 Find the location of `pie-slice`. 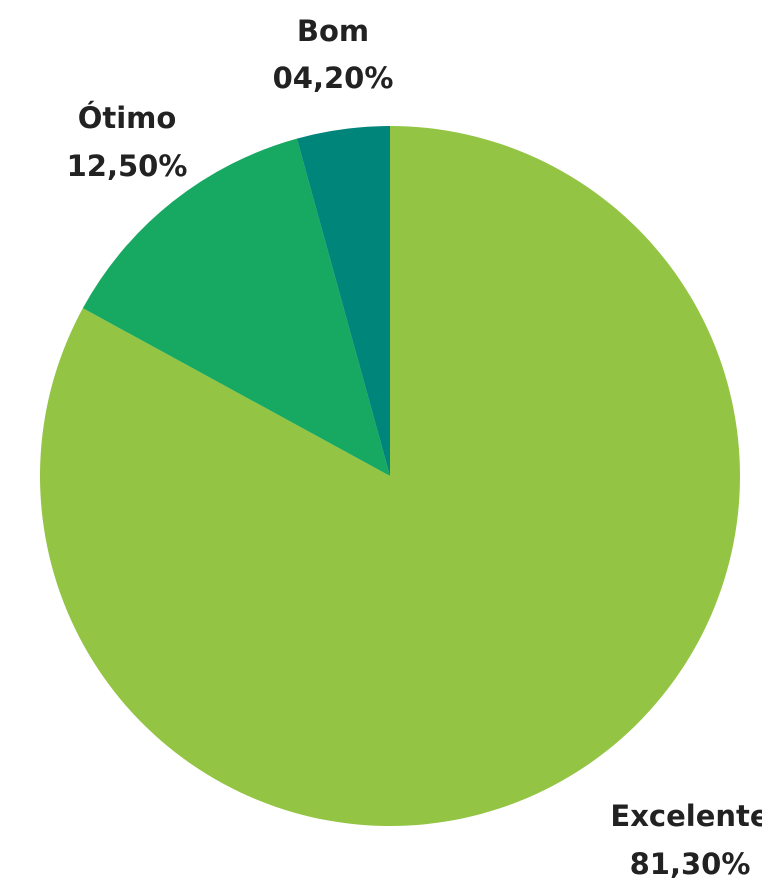

pie-slice is located at coordinates (343, 301).